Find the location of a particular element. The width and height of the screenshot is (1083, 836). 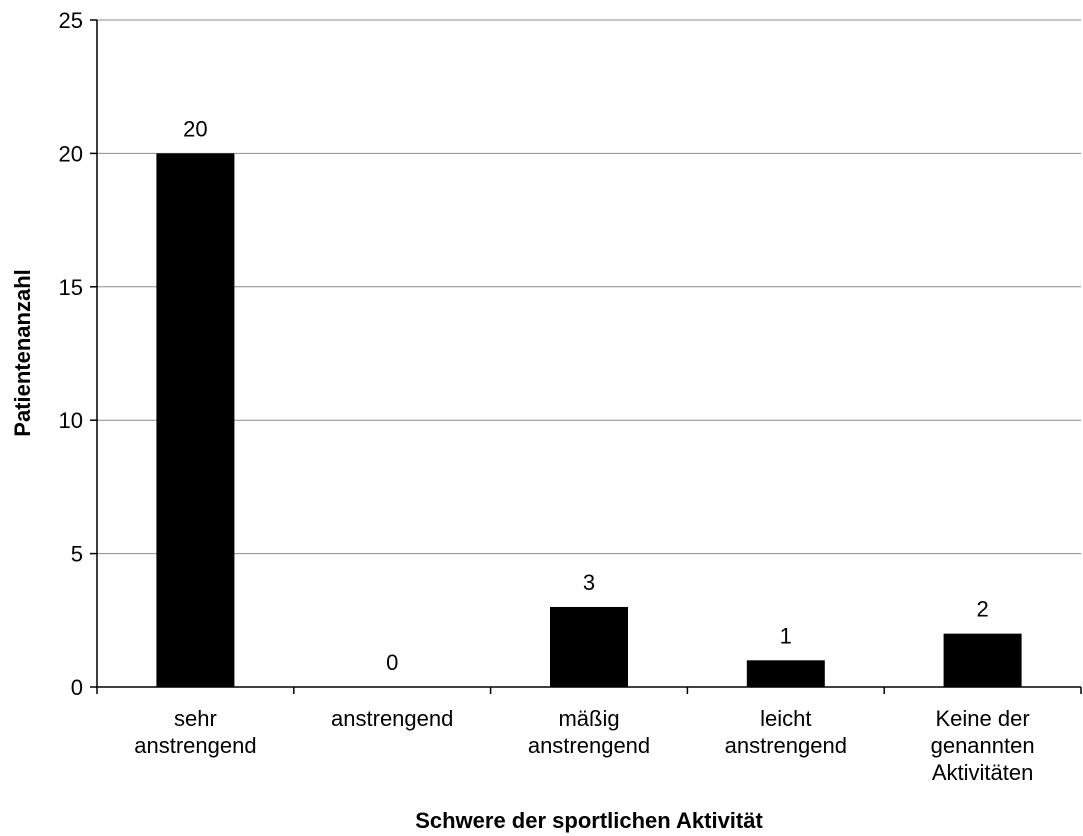

x-axis-title: Schwere der sportlichen Aktivität is located at coordinates (589, 820).